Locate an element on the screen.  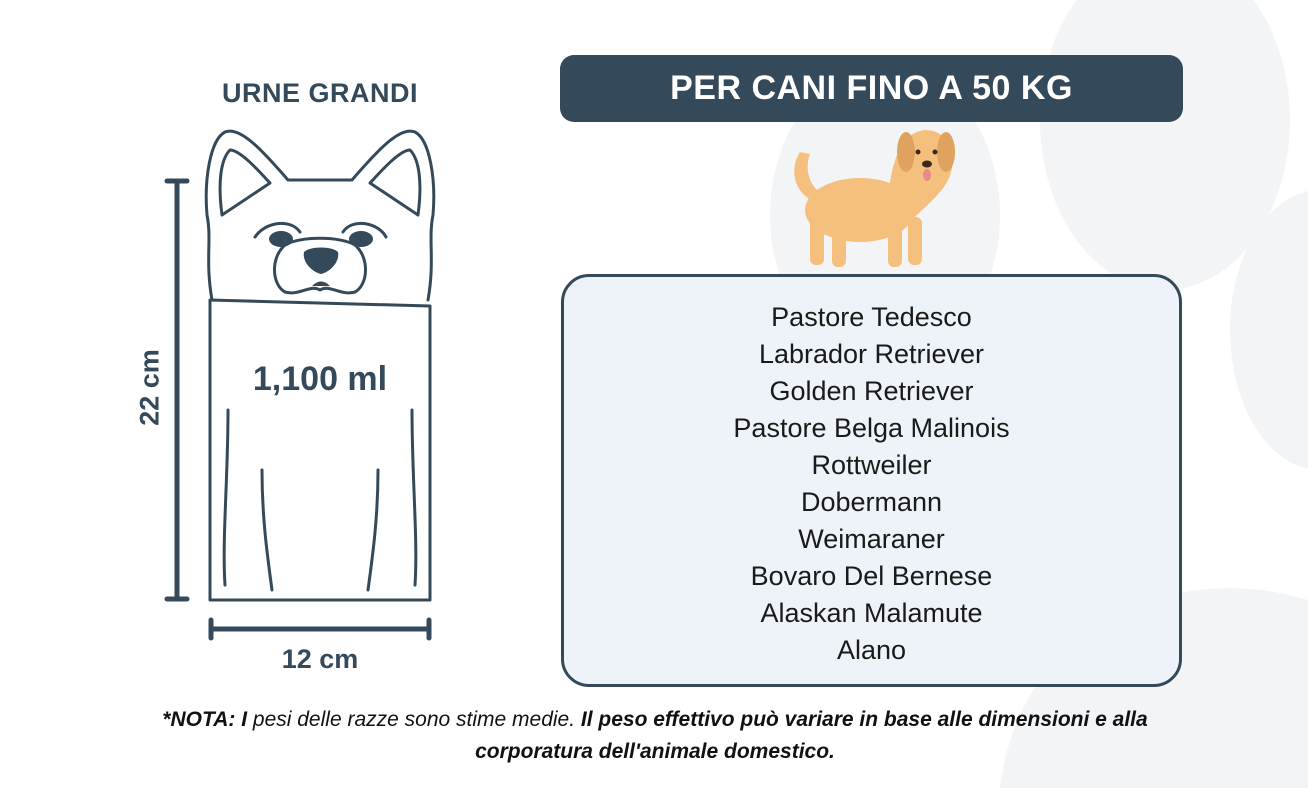
footnote-middle: pesi delle razze sono stime medie. is located at coordinates (414, 719).